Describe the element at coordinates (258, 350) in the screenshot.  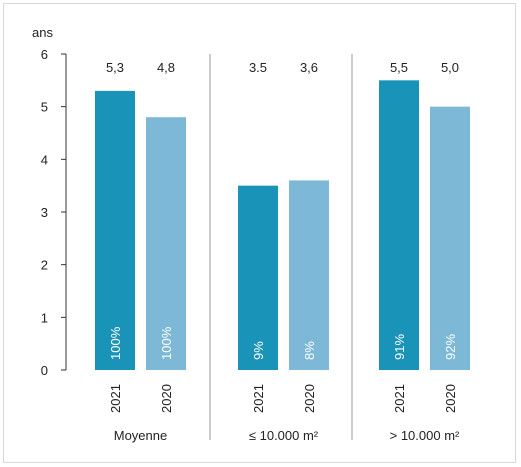
I see `bar-share-label: 9%` at that location.